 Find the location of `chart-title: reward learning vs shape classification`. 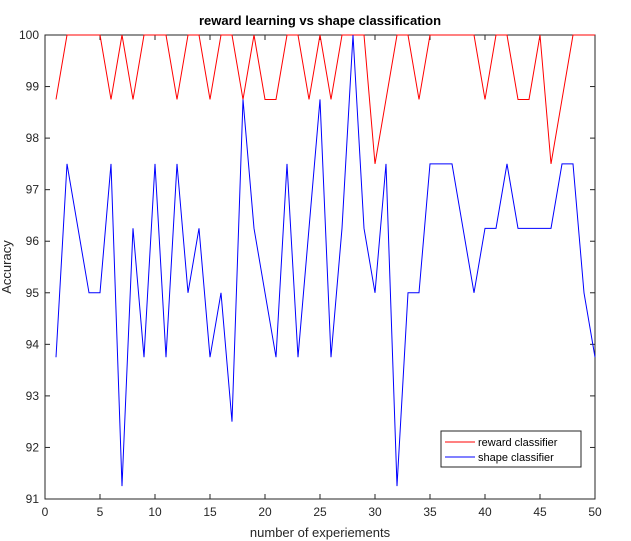

chart-title: reward learning vs shape classification is located at coordinates (320, 20).